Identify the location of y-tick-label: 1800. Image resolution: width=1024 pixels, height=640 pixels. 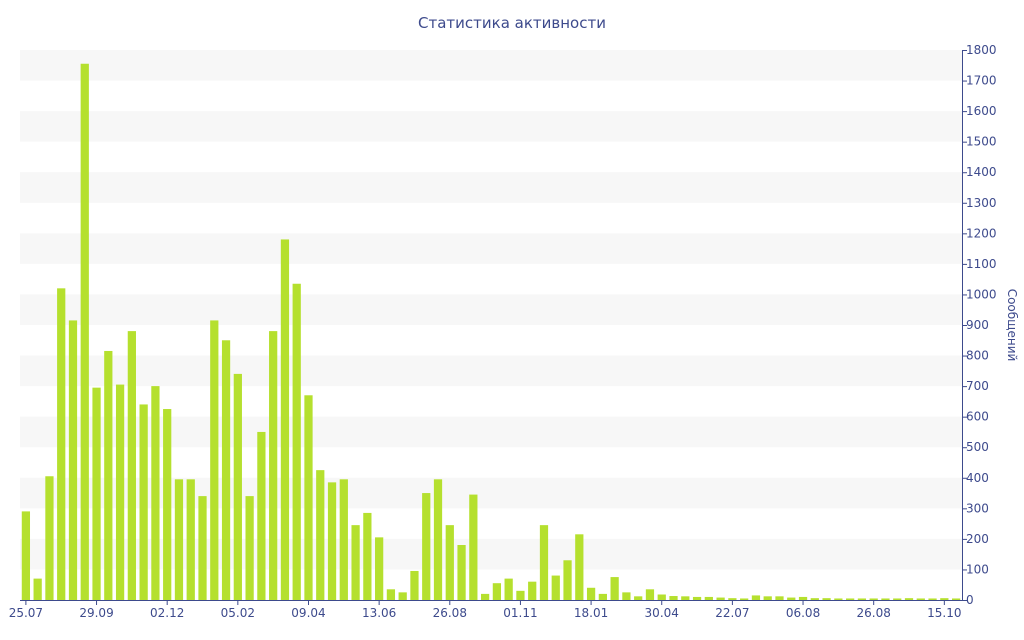
(981, 50).